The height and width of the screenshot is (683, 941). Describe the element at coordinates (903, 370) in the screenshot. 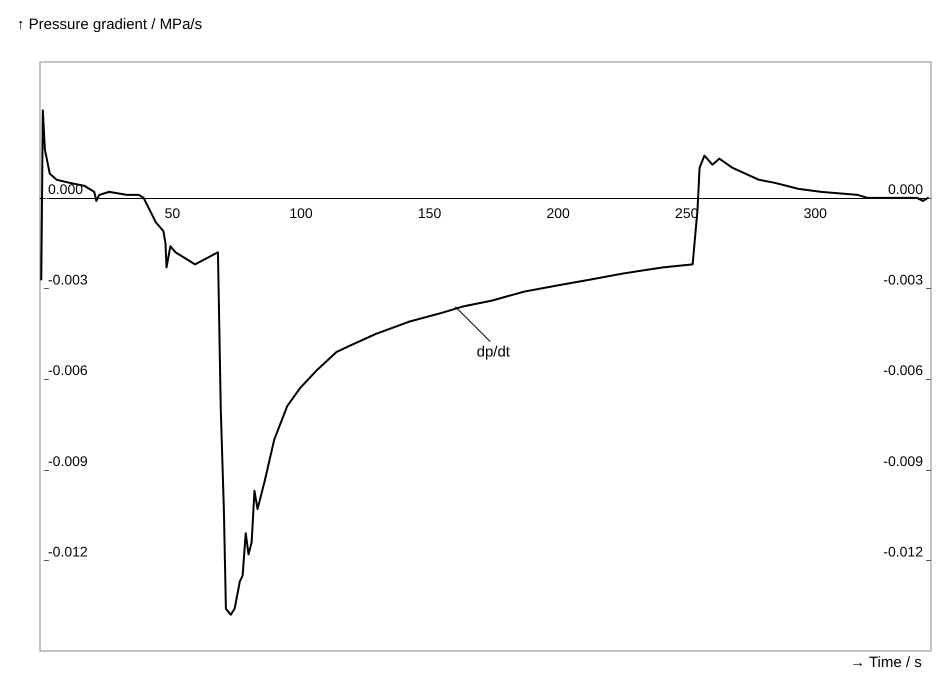

I see `y2-tick-label: -0.006` at that location.